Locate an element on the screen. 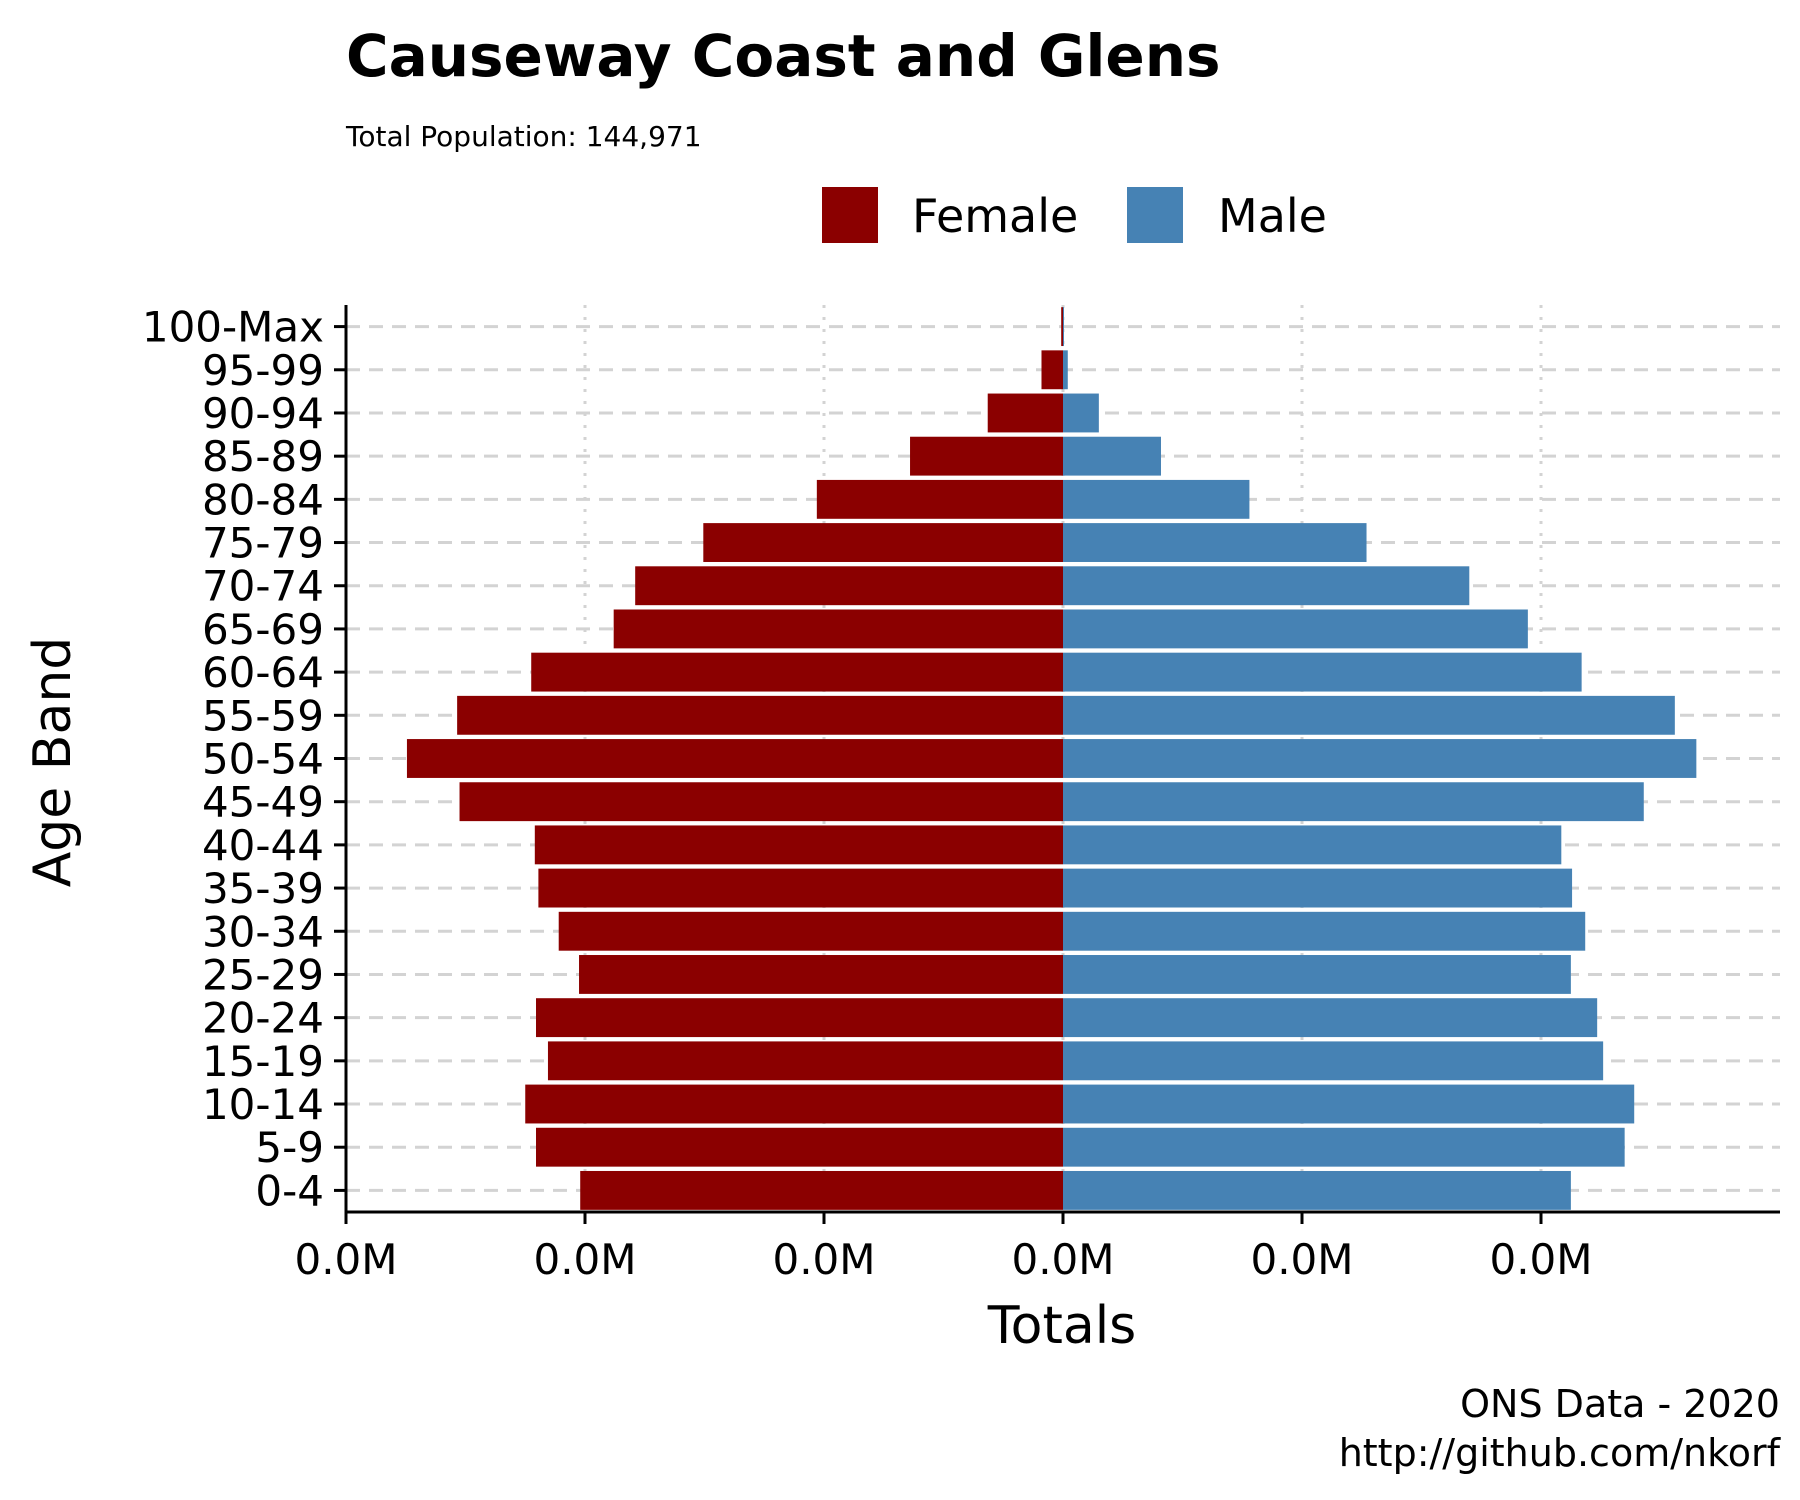 This screenshot has width=1800, height=1500. y-tick-label: 100-Max is located at coordinates (233, 327).